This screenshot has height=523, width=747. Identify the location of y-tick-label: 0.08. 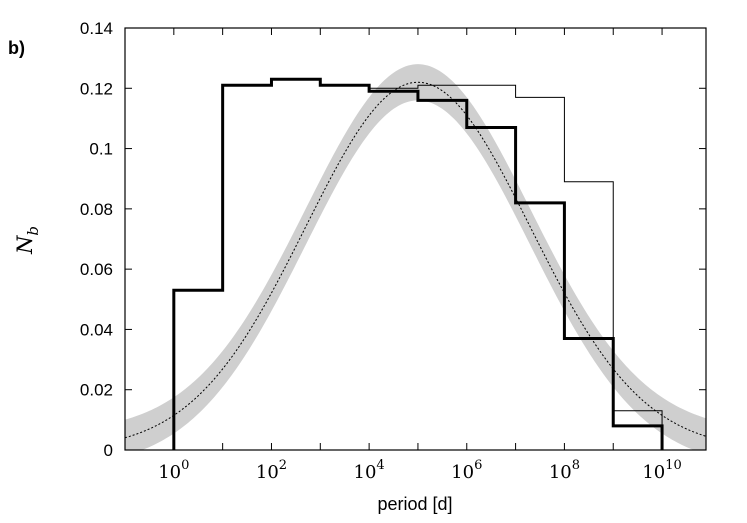
(96, 209).